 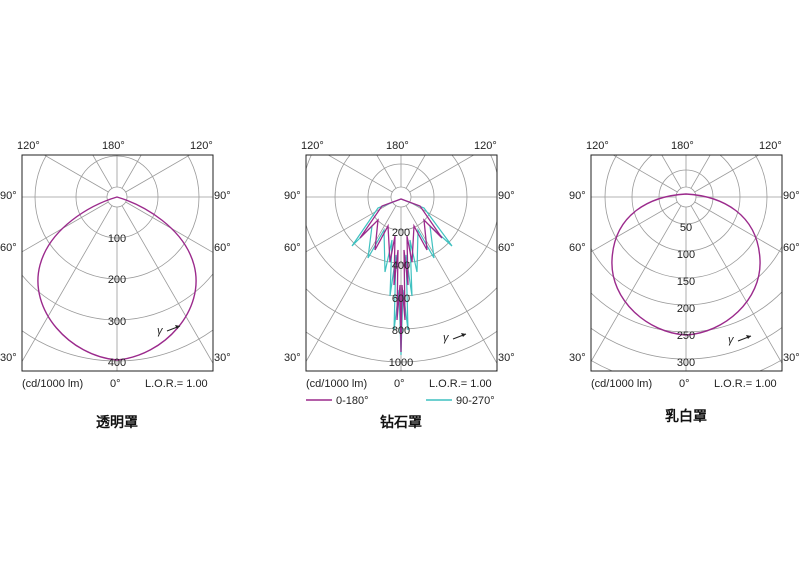 I want to click on legend: 0-180° 90-270°, so click(x=400, y=401).